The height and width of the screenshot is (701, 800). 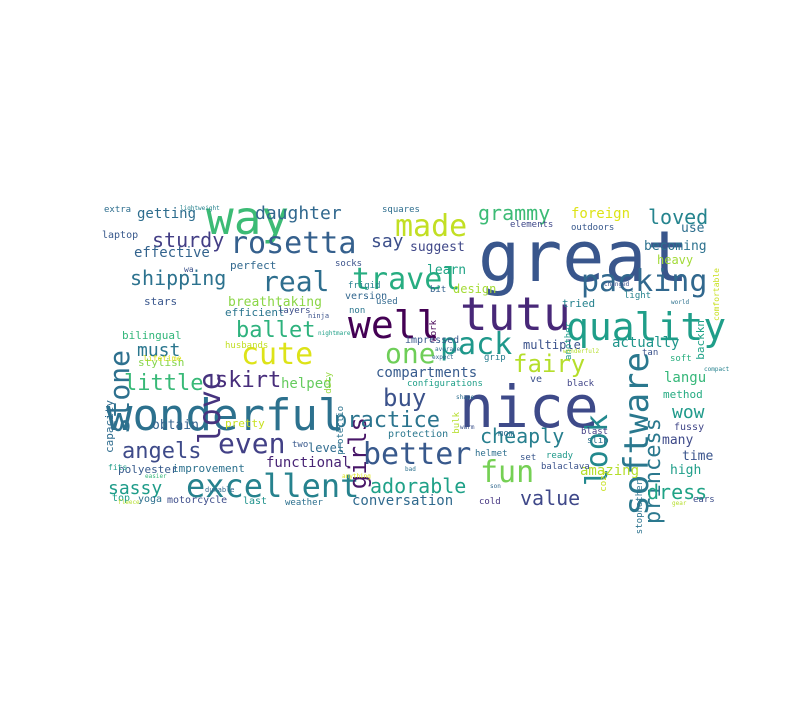 What do you see at coordinates (522, 436) in the screenshot?
I see `word: cheaply` at bounding box center [522, 436].